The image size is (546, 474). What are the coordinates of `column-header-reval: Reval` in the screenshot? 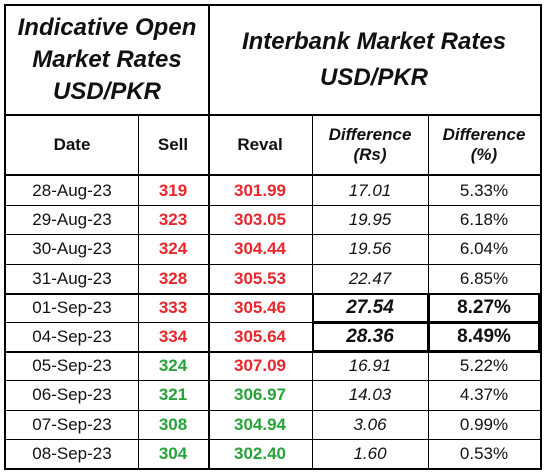 It's located at (260, 145).